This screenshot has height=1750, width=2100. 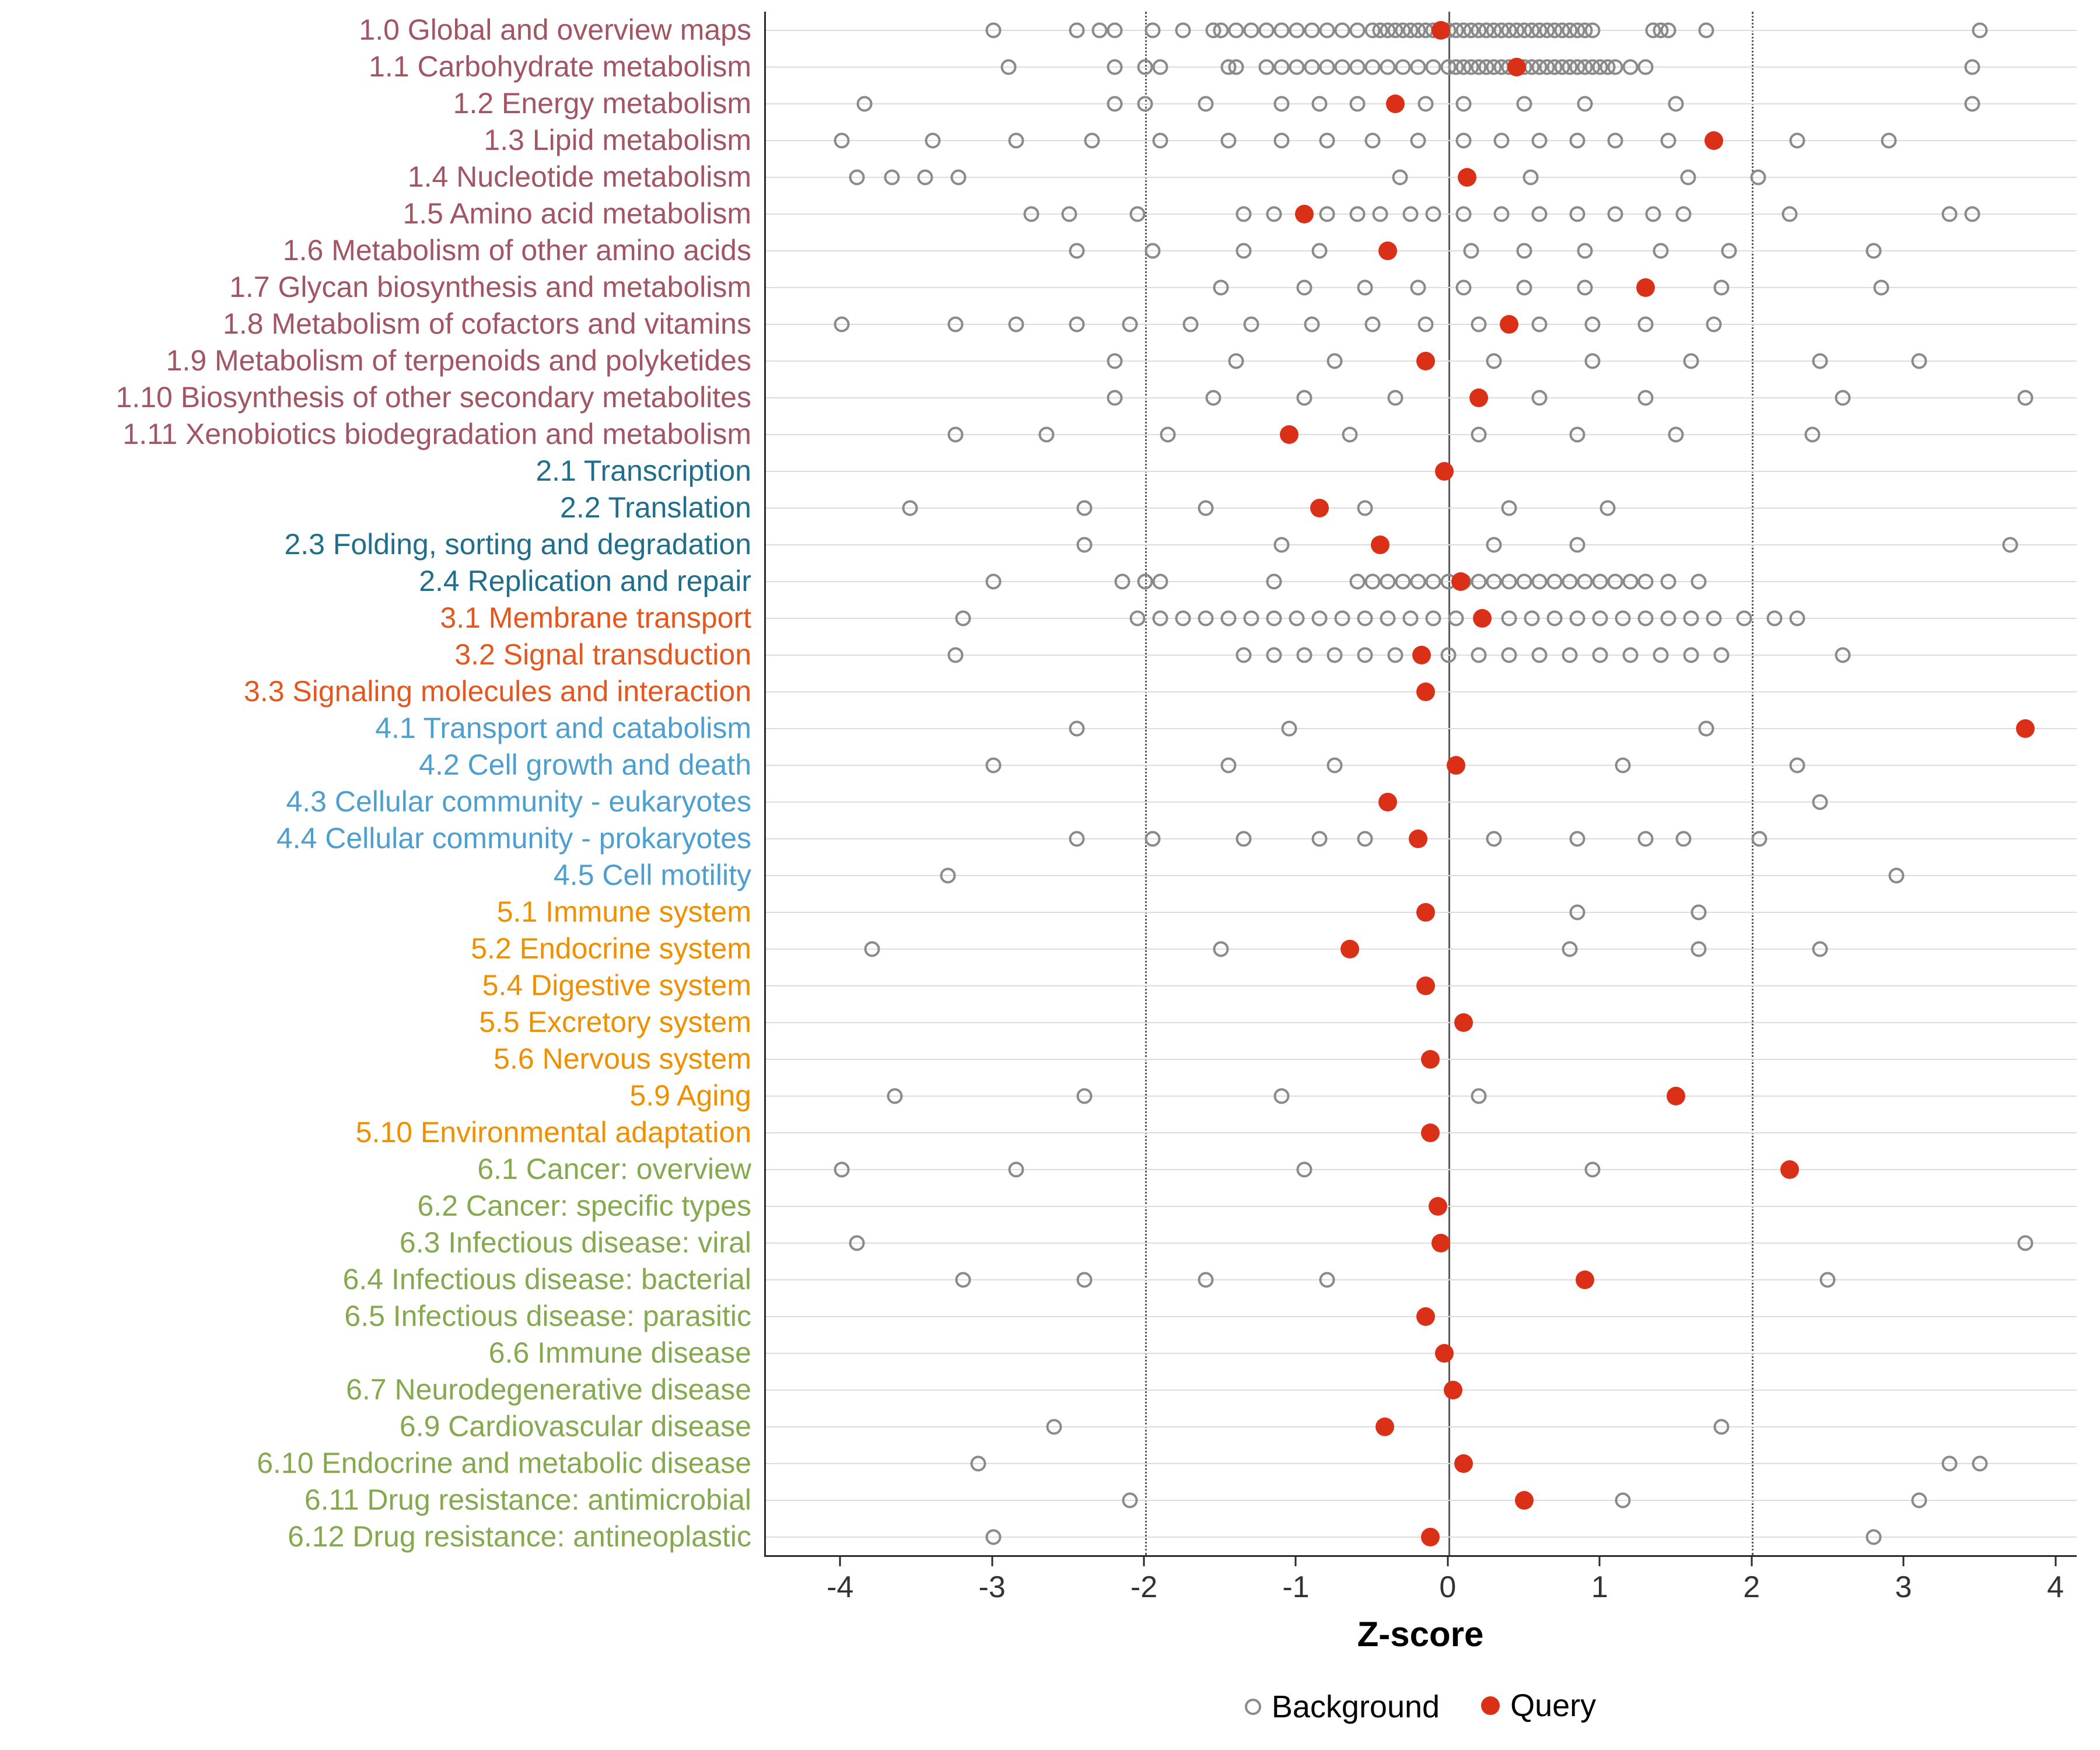 What do you see at coordinates (1420, 1706) in the screenshot?
I see `legend: Background Query` at bounding box center [1420, 1706].